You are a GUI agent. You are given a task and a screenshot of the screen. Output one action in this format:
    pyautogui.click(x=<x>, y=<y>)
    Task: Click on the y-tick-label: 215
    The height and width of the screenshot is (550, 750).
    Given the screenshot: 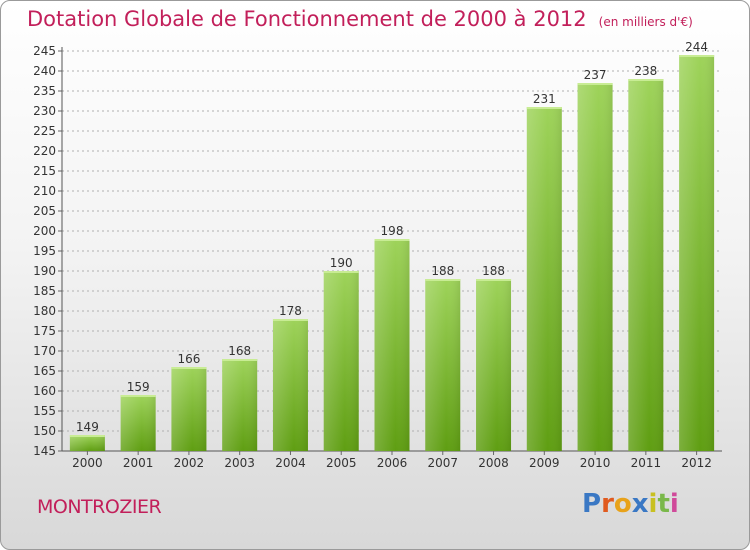 What is the action you would take?
    pyautogui.click(x=44, y=171)
    